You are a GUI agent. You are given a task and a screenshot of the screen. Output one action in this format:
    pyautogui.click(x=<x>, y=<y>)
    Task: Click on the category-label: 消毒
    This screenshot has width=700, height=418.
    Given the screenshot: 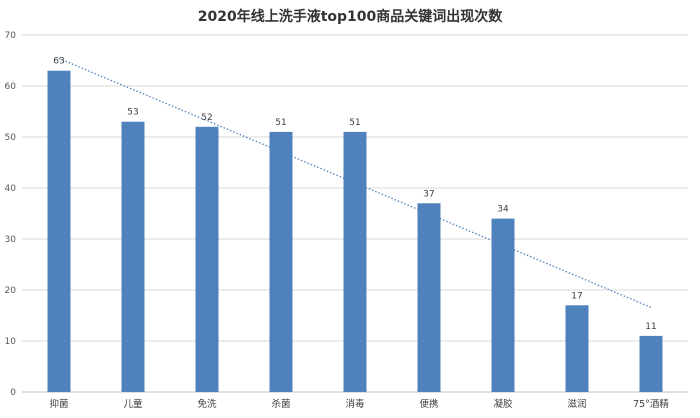 What is the action you would take?
    pyautogui.click(x=355, y=404)
    